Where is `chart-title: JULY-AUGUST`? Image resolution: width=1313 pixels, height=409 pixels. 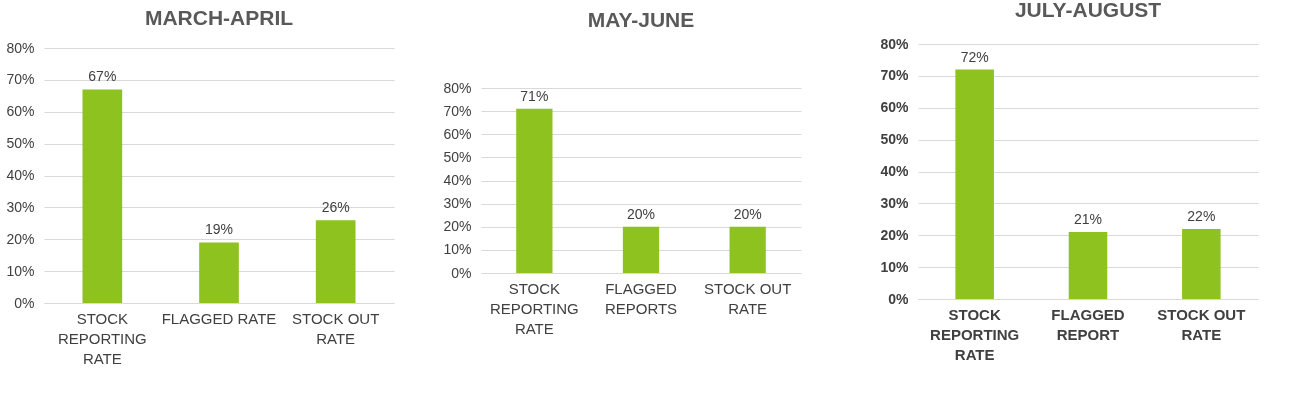 chart-title: JULY-AUGUST is located at coordinates (1088, 10).